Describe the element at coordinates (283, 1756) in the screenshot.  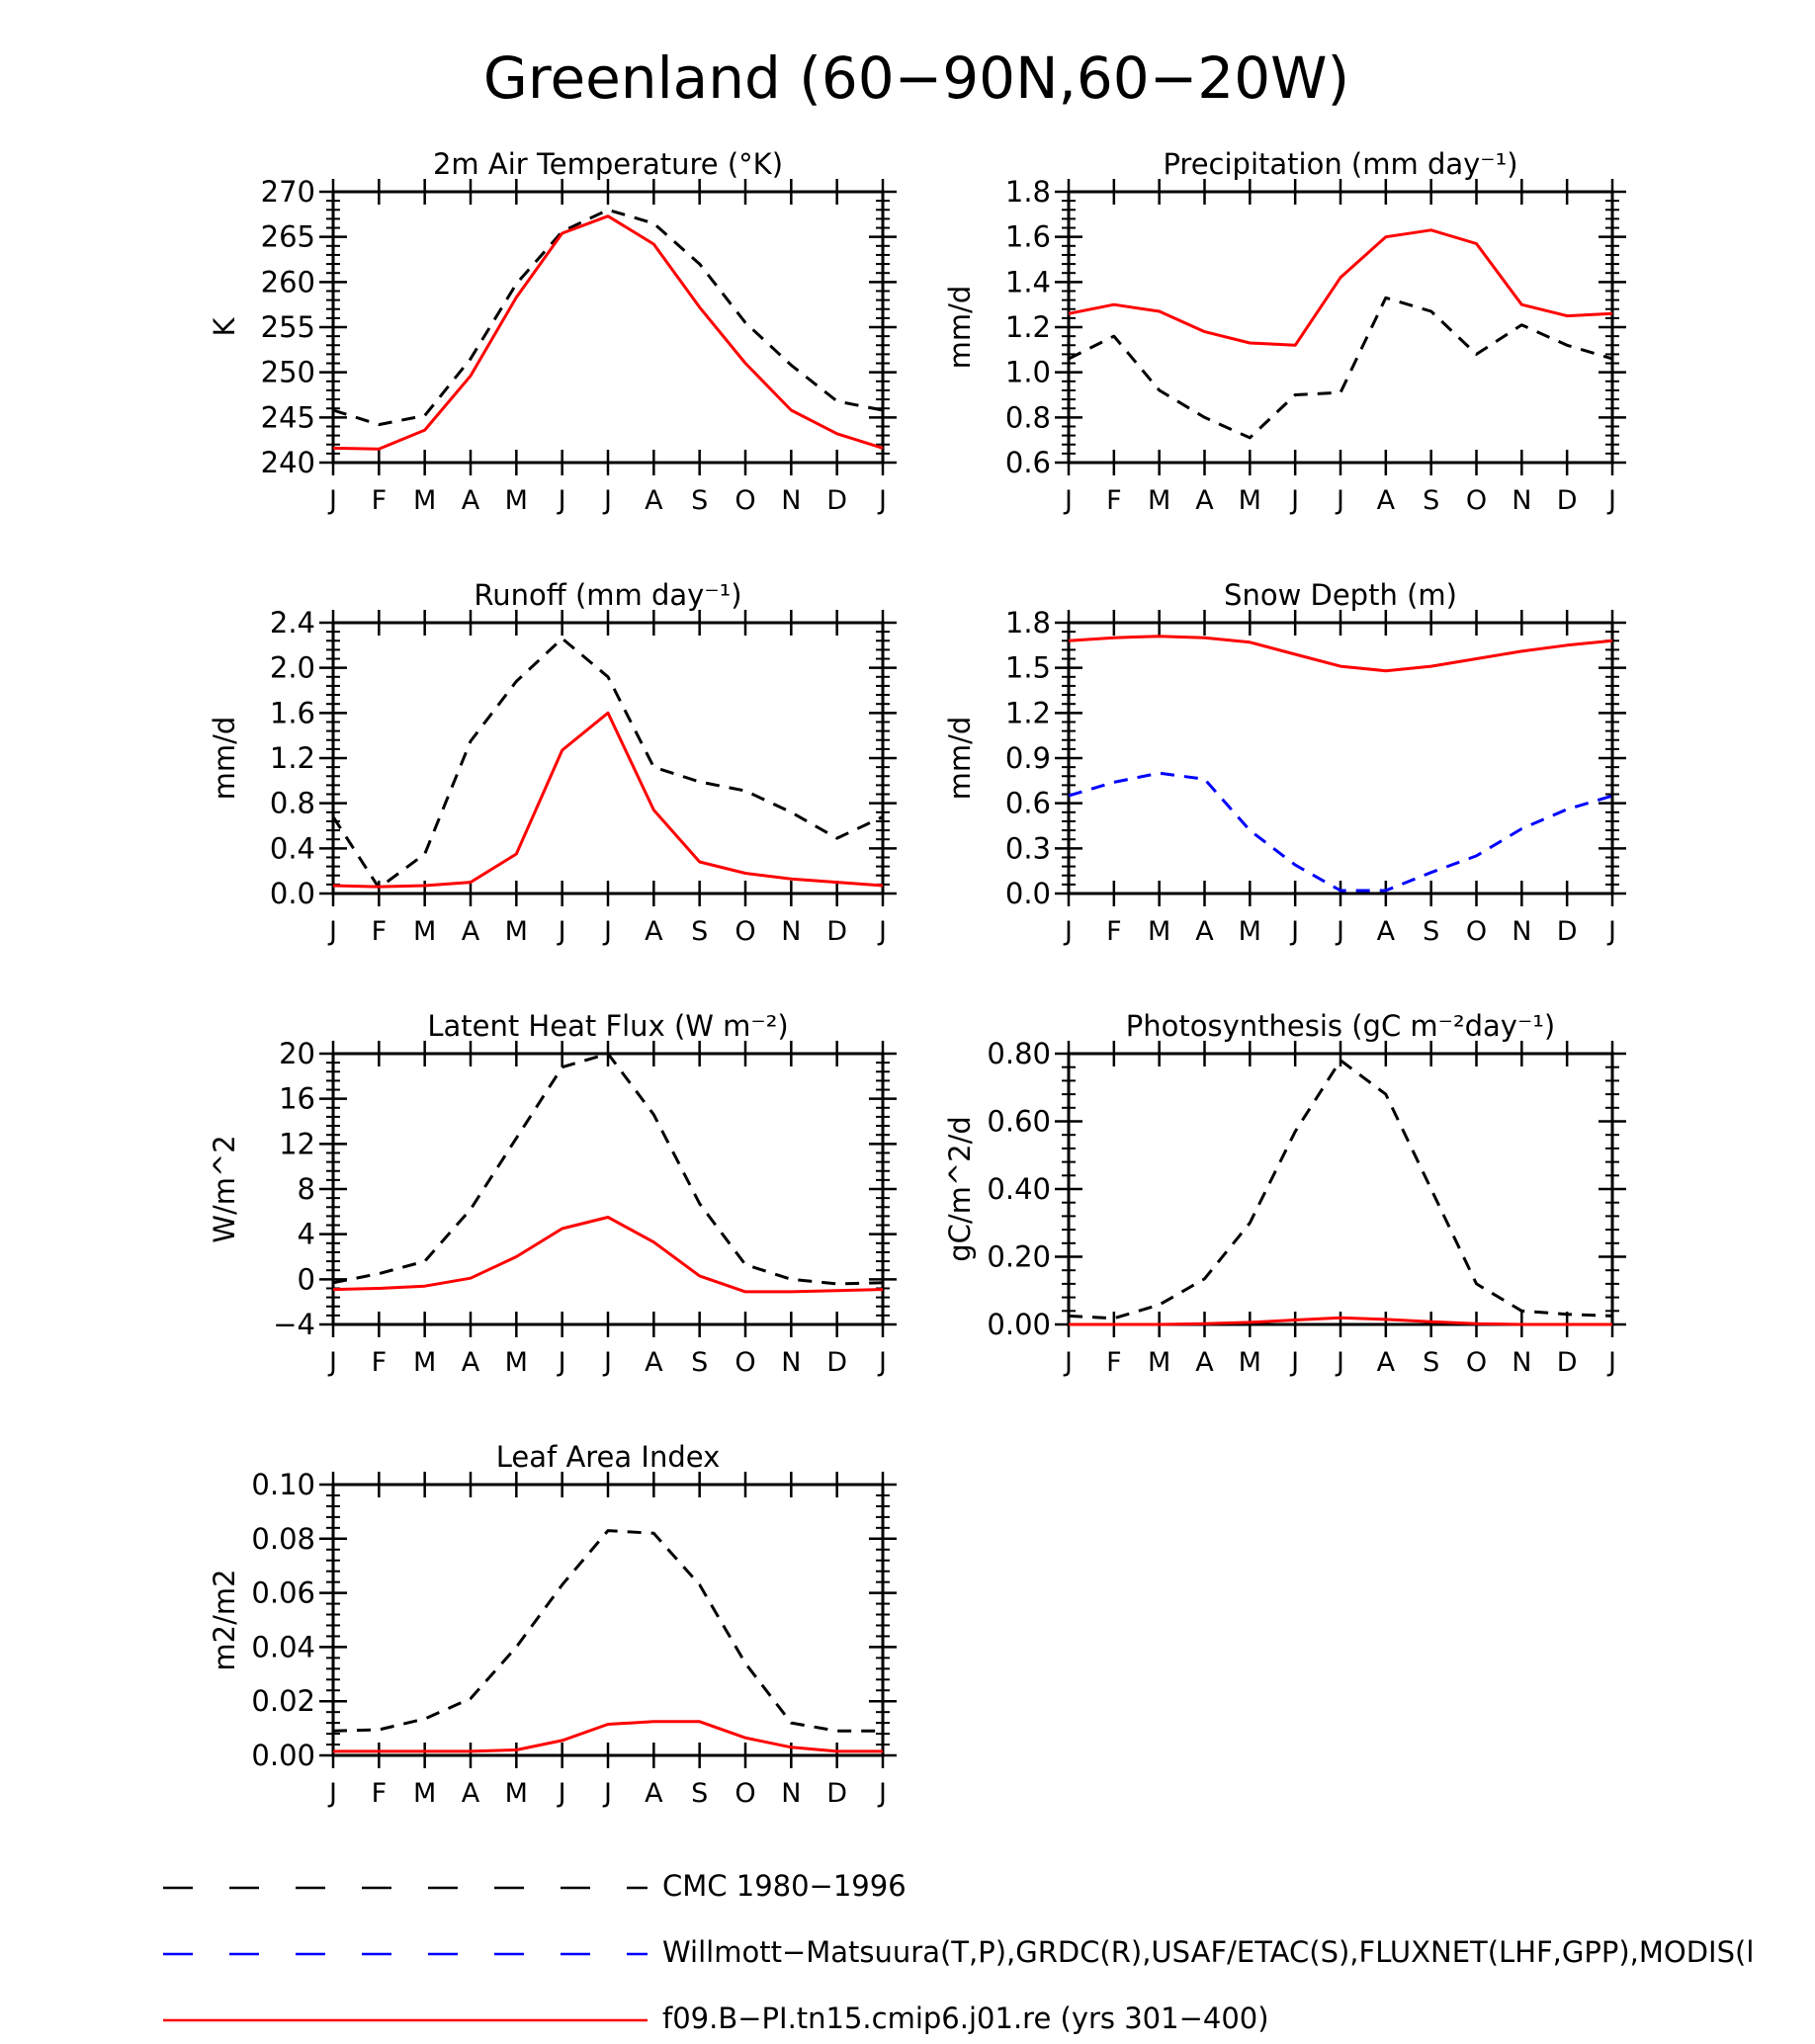
I see `y-tick-label: 0.00` at that location.